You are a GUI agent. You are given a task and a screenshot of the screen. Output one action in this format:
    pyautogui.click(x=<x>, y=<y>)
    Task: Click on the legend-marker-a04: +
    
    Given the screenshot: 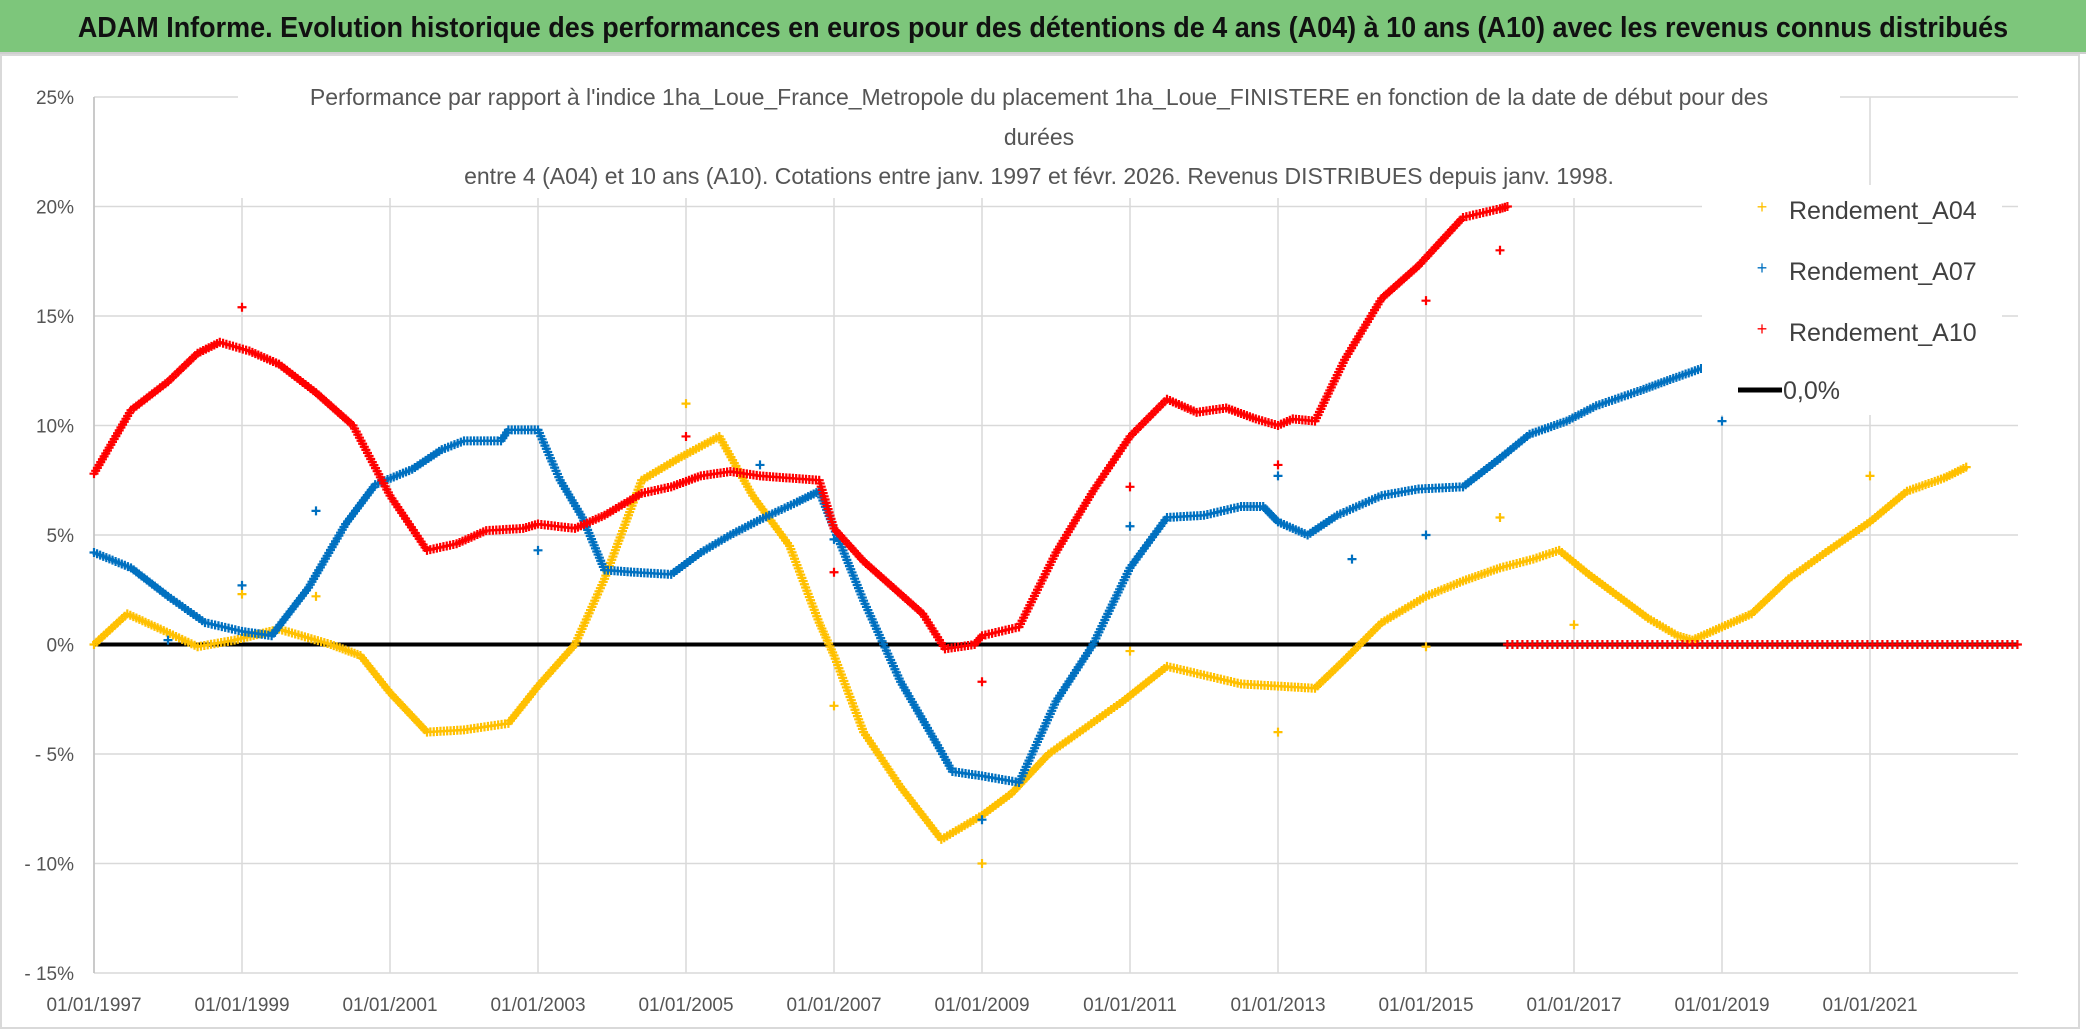 What is the action you would take?
    pyautogui.click(x=1762, y=207)
    